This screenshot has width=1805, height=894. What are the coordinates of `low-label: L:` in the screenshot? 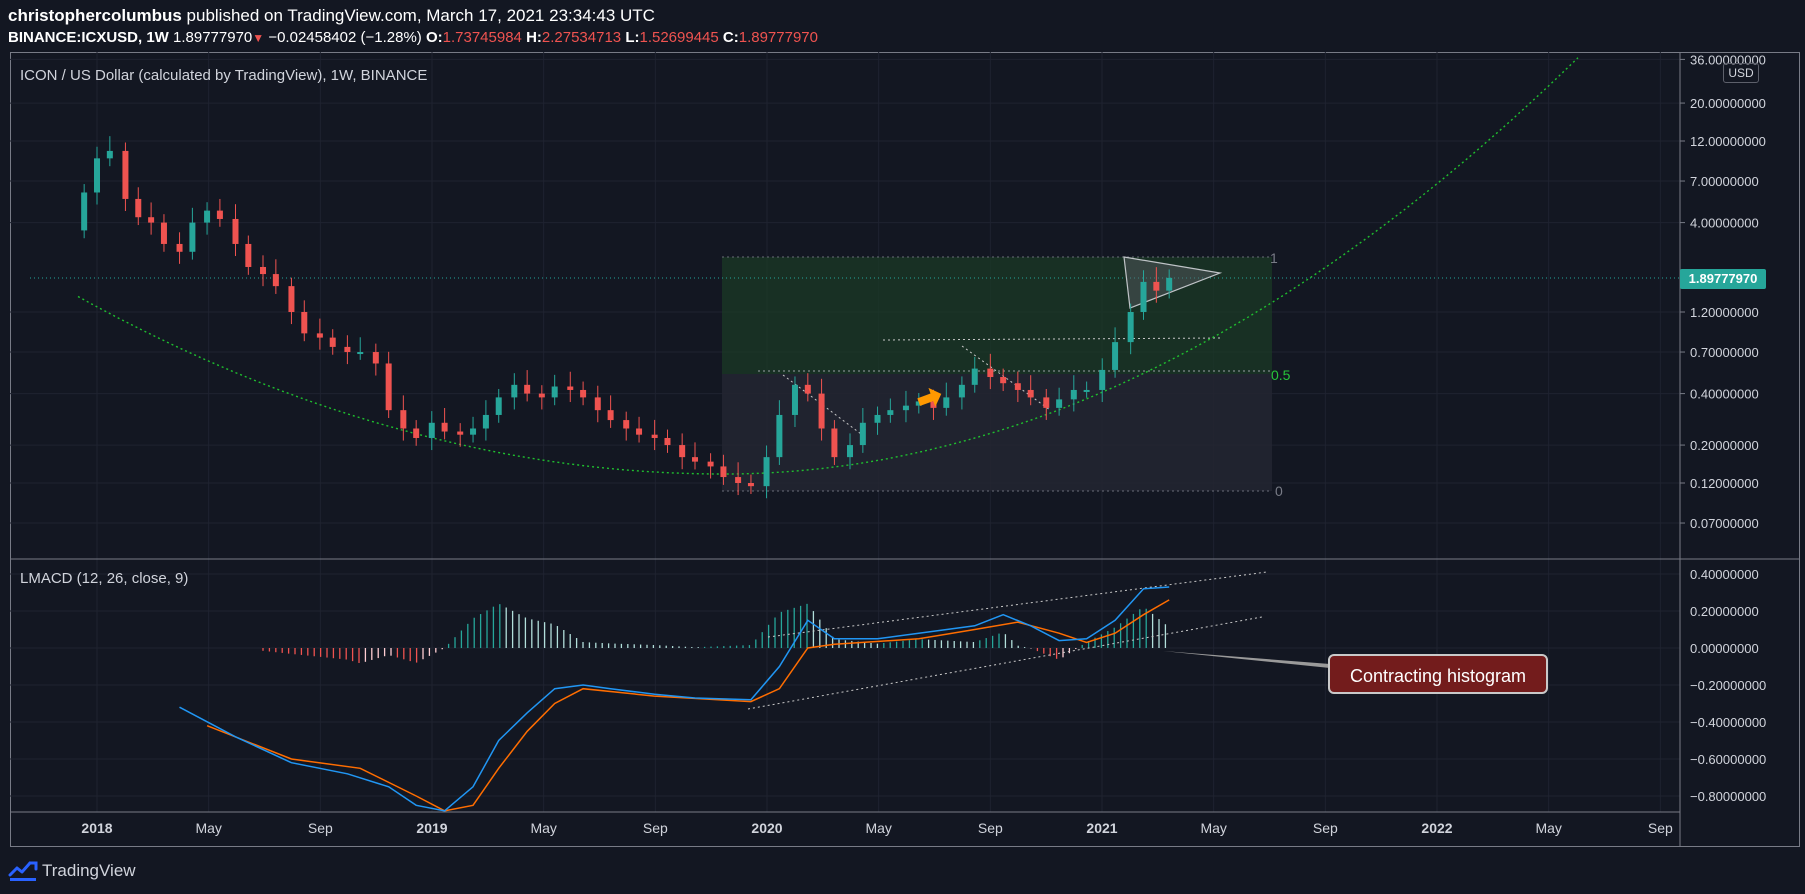 It's located at (632, 37).